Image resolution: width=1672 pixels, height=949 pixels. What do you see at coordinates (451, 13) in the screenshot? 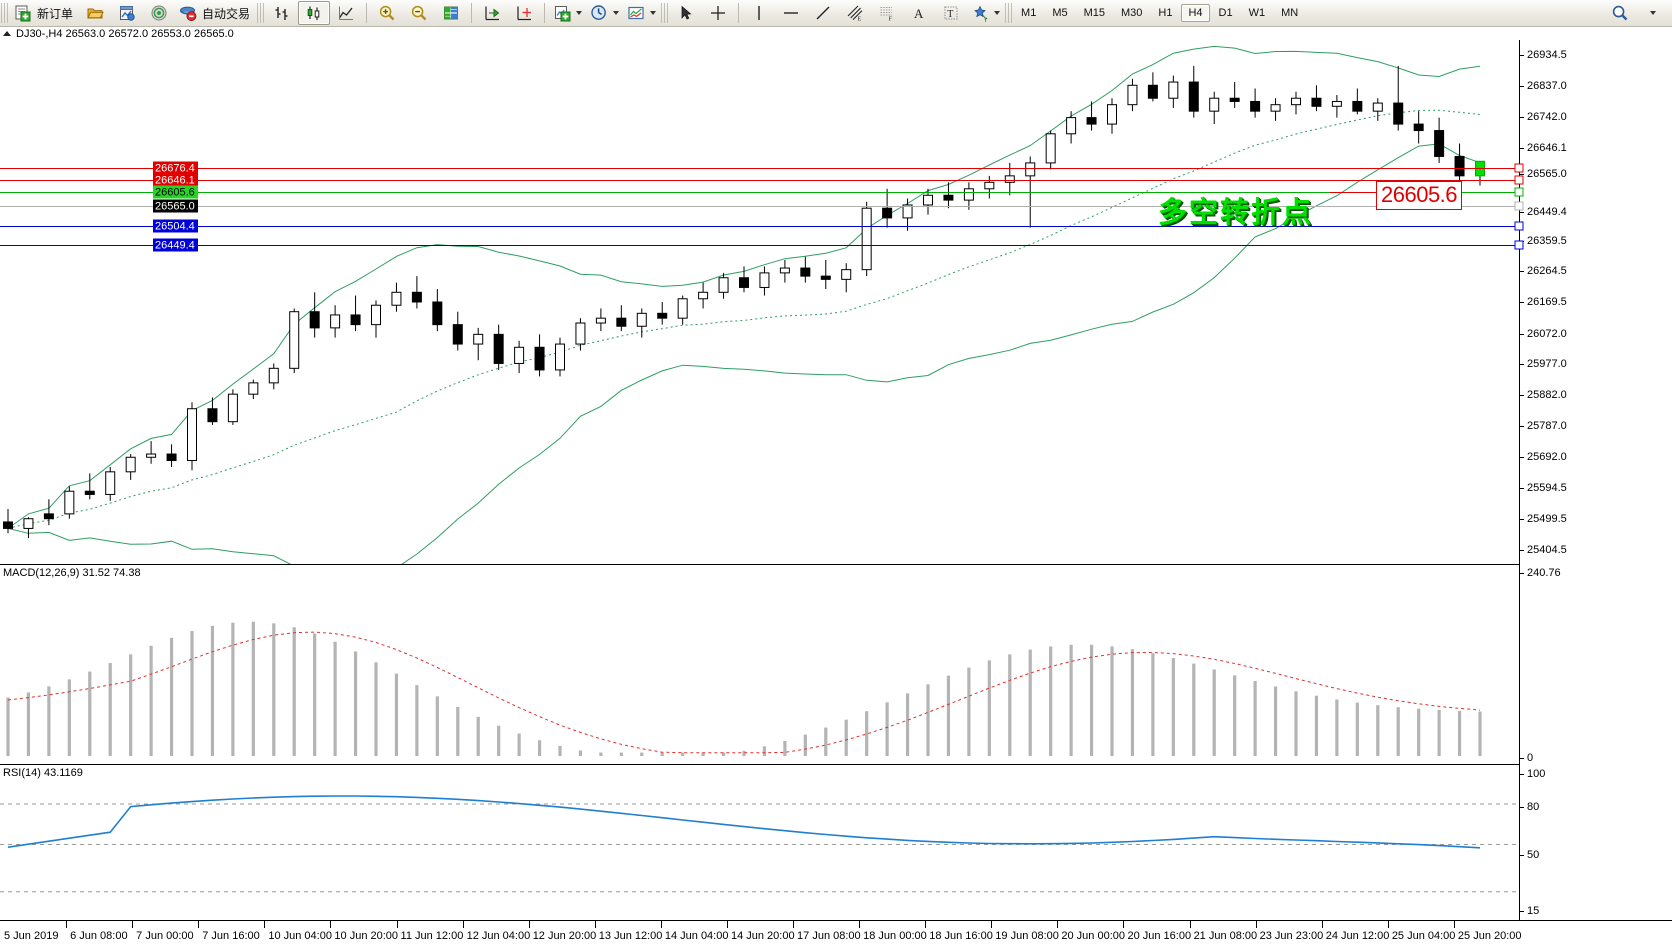
I see `crosshair-grid-button` at bounding box center [451, 13].